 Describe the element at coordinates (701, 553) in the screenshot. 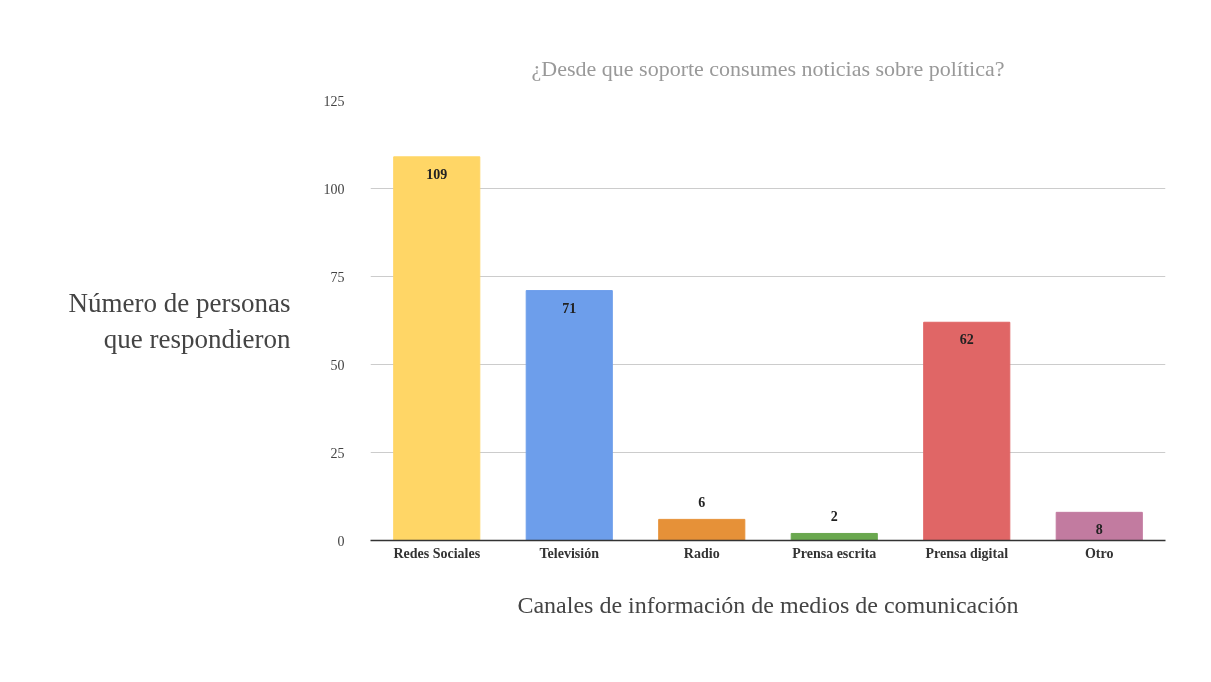

I see `x-tick-label: Radio` at that location.